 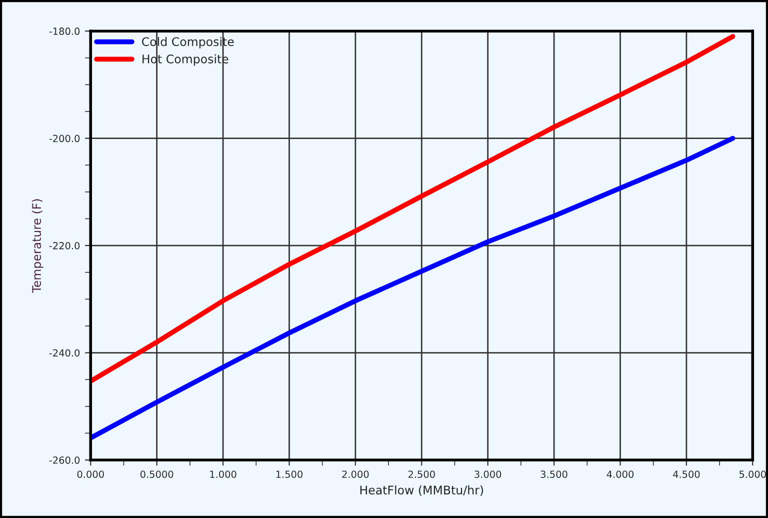 What do you see at coordinates (90, 474) in the screenshot?
I see `x-tick-label: 0.000` at bounding box center [90, 474].